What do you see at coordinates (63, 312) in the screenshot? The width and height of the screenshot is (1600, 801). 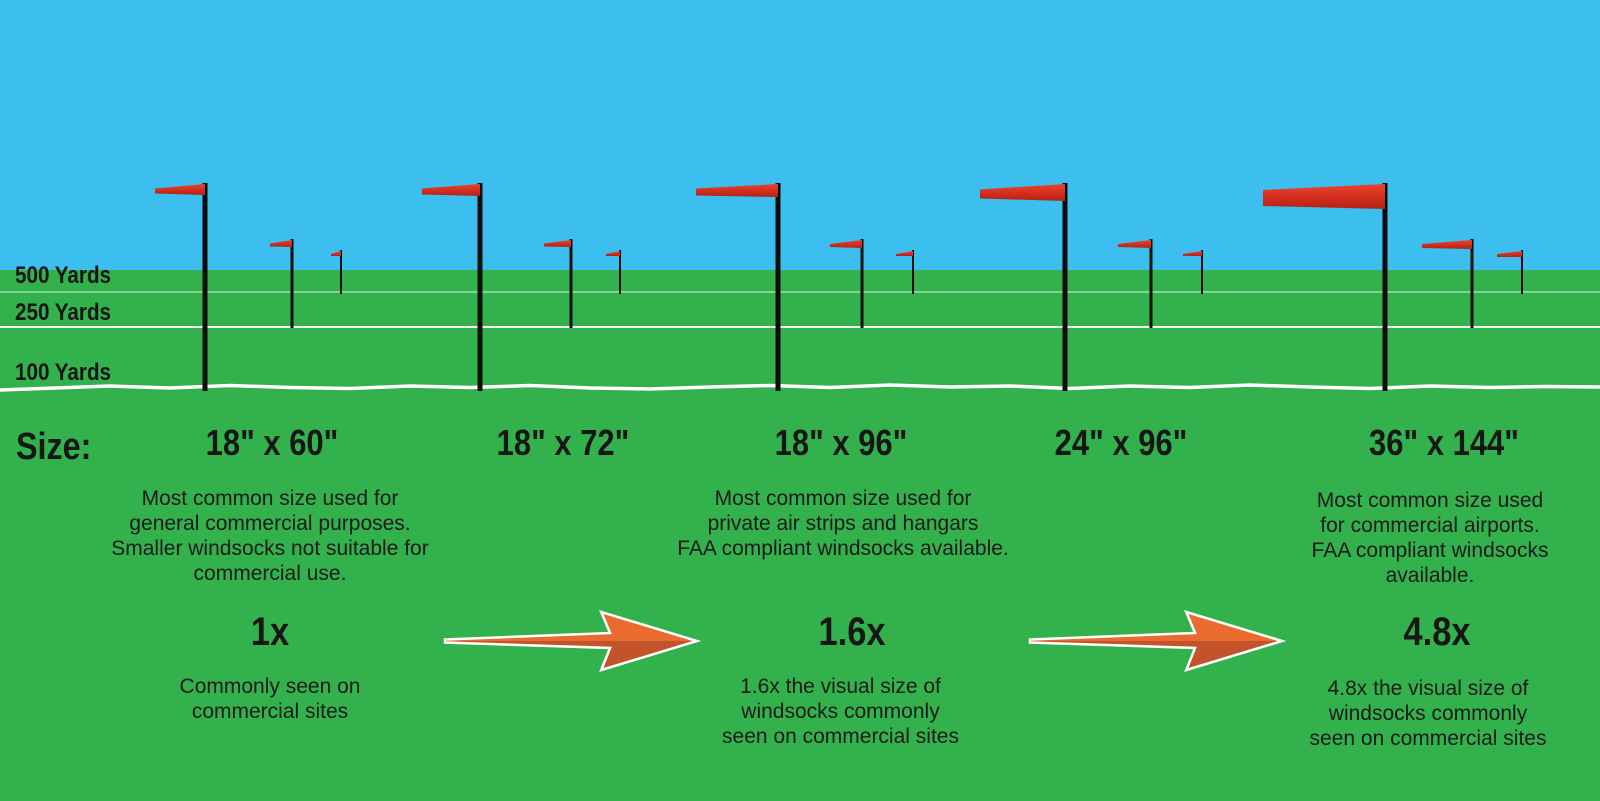 I see `distance-label-250-yards: 250 Yards` at bounding box center [63, 312].